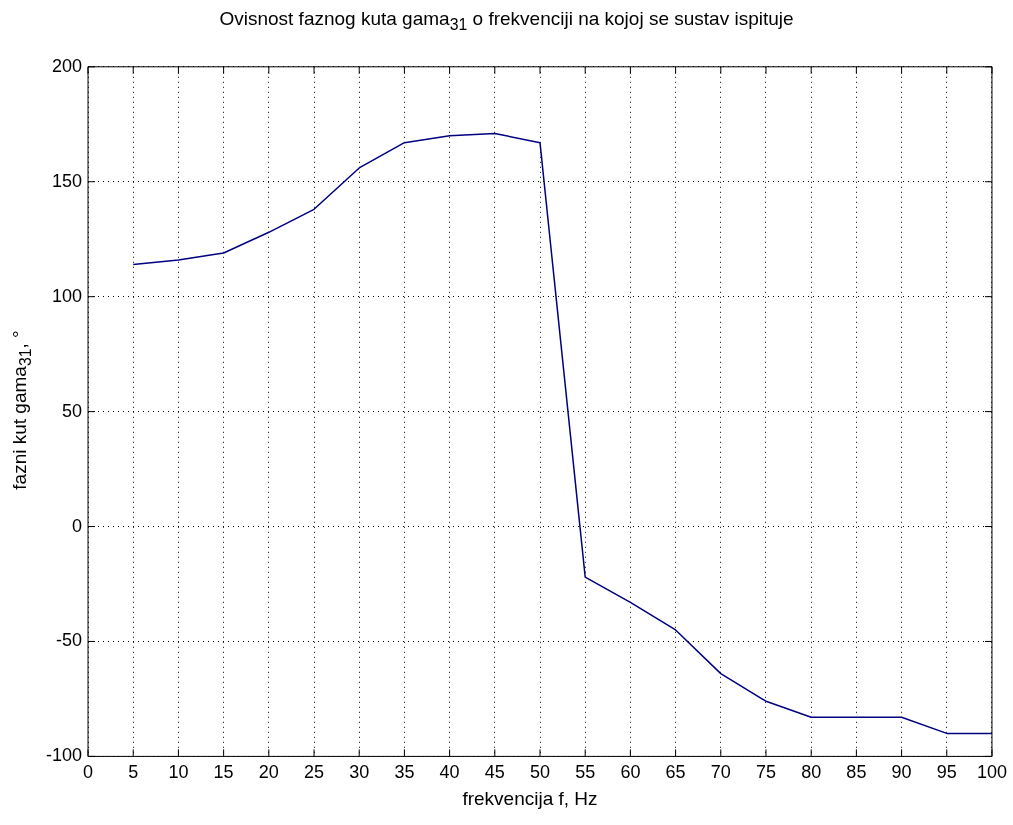 Image resolution: width=1013 pixels, height=825 pixels. I want to click on x-tick-label: 5, so click(133, 772).